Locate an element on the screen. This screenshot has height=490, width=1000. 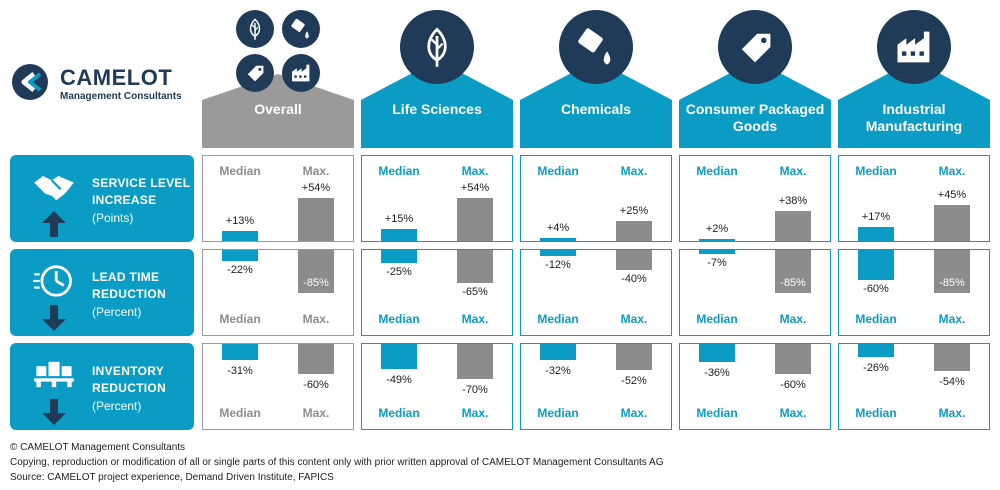
header-label-line: Overall is located at coordinates (278, 109).